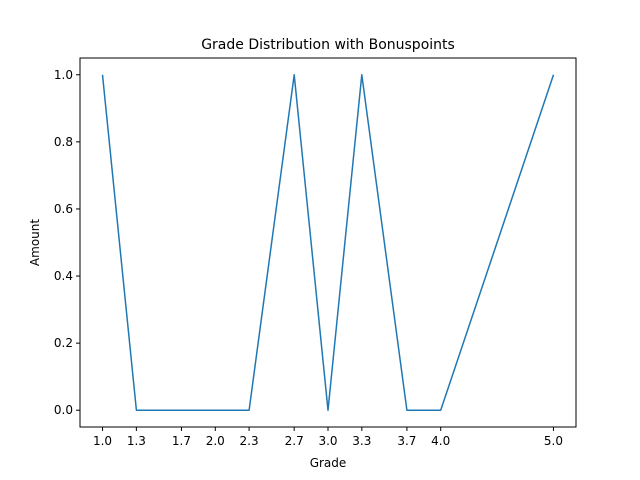 This screenshot has width=640, height=480. I want to click on x-tick-label: 3.3, so click(361, 441).